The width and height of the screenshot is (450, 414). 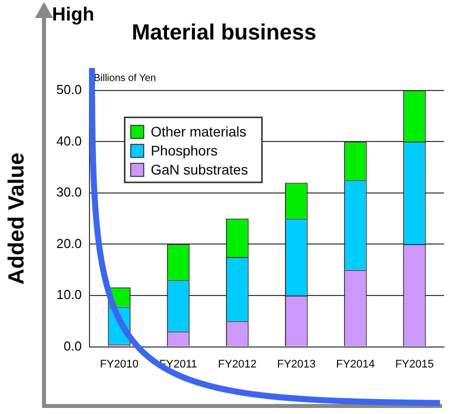 What do you see at coordinates (296, 364) in the screenshot?
I see `x-tick-label: FY2013` at bounding box center [296, 364].